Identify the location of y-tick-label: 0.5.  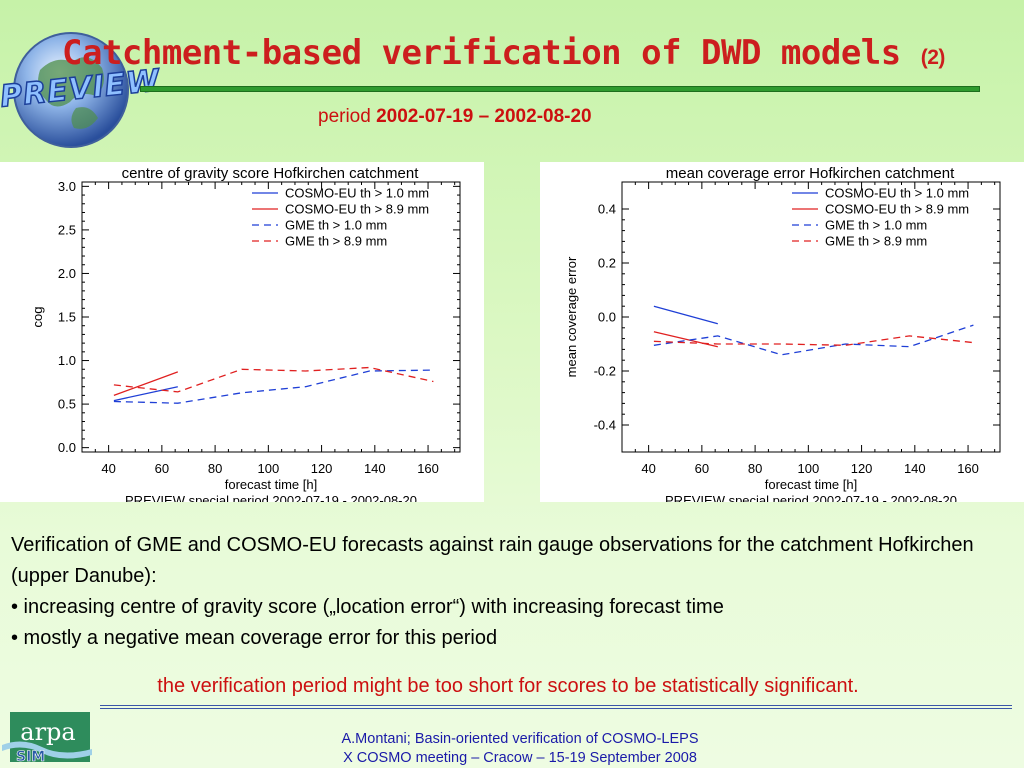
(67, 404).